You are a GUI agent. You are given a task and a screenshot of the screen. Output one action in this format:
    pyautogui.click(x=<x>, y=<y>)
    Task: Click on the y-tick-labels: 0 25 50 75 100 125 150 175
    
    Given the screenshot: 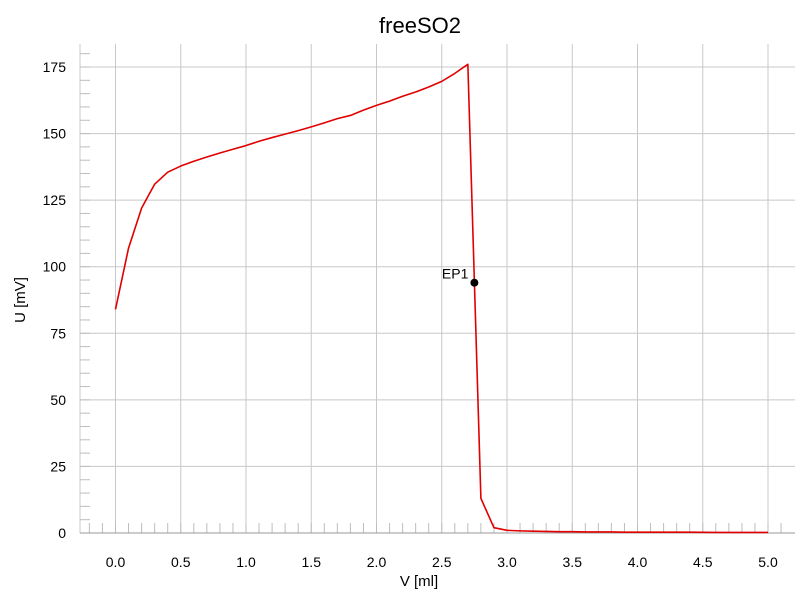 What is the action you would take?
    pyautogui.click(x=55, y=300)
    